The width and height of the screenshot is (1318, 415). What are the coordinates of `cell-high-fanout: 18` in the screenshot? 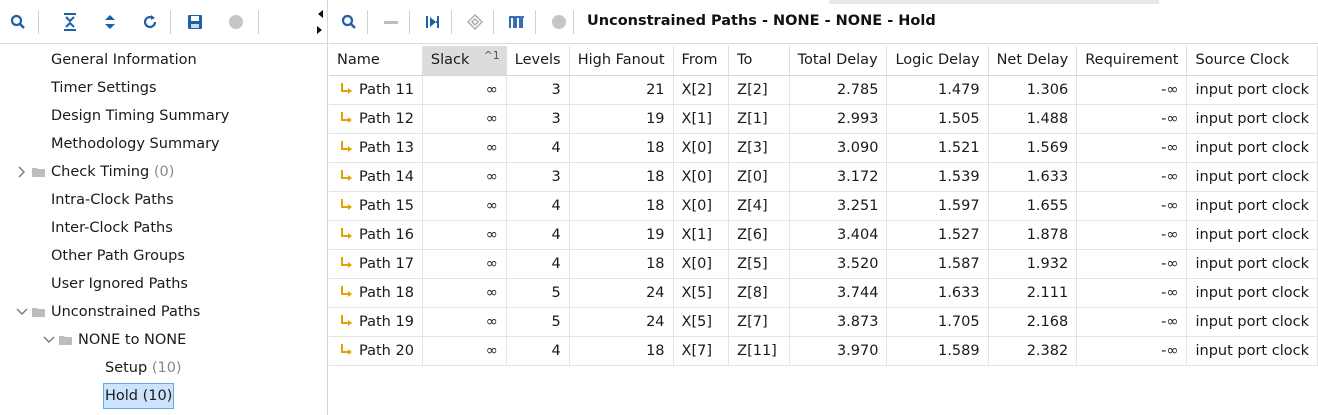 It's located at (621, 206).